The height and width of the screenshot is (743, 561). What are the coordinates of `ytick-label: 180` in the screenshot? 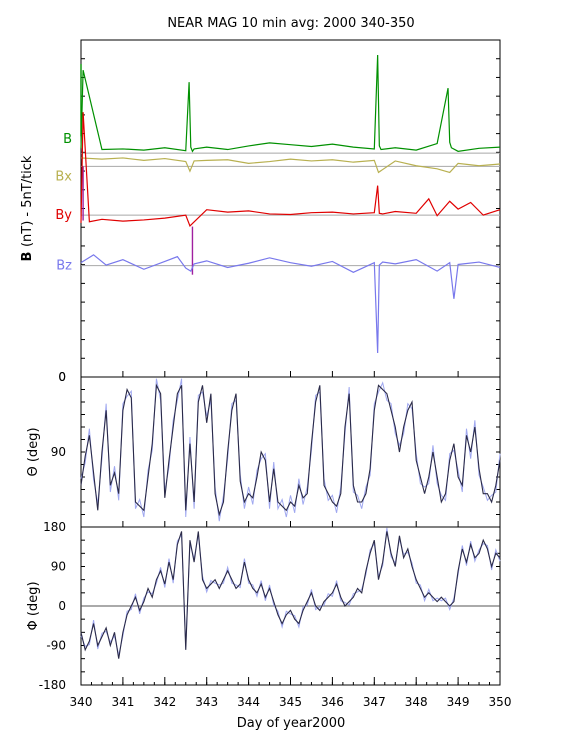 It's located at (54, 527).